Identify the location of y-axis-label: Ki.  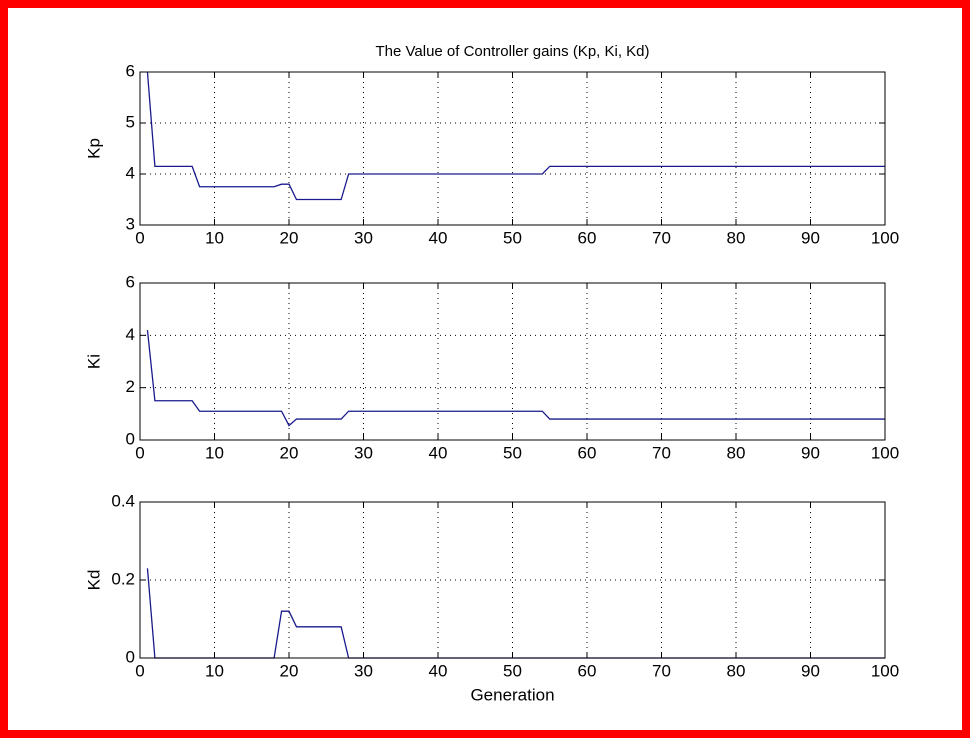
(93, 361).